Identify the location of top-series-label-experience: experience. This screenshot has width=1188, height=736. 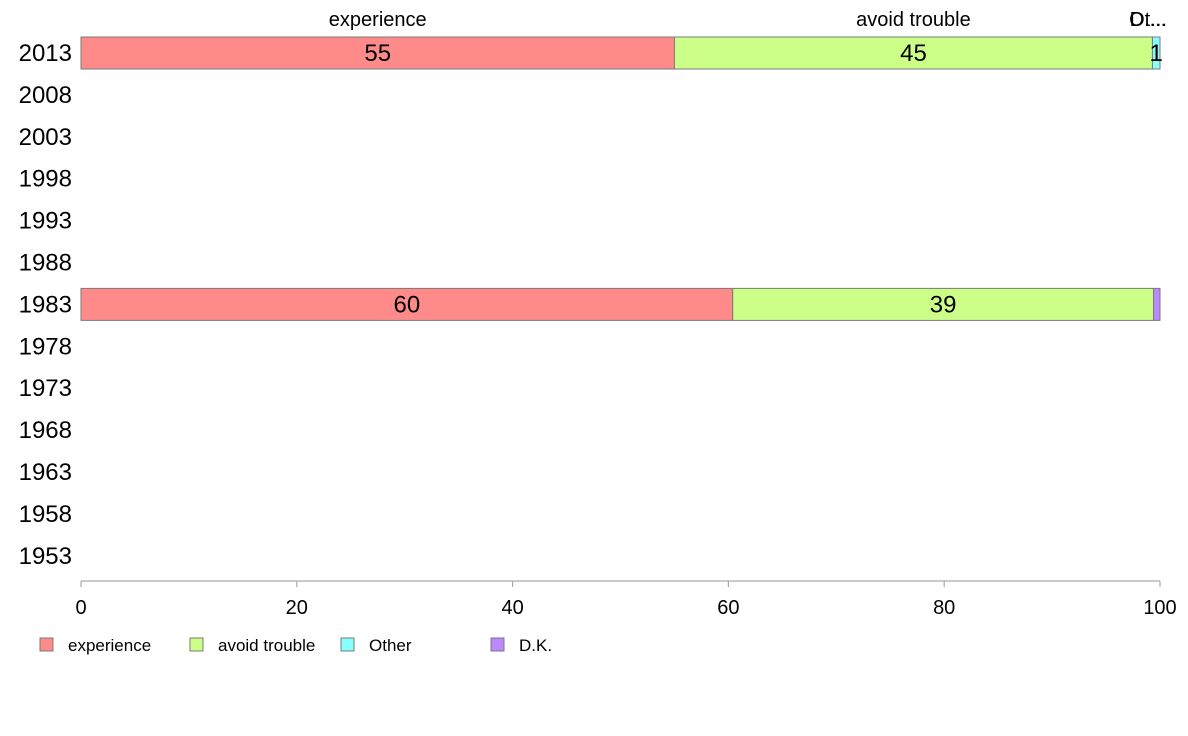
(378, 20).